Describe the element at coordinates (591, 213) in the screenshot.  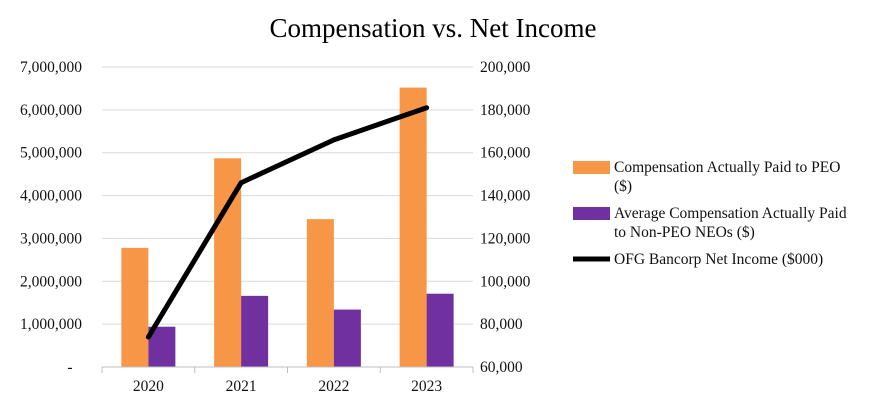
I see `legend-swatch-neo` at that location.